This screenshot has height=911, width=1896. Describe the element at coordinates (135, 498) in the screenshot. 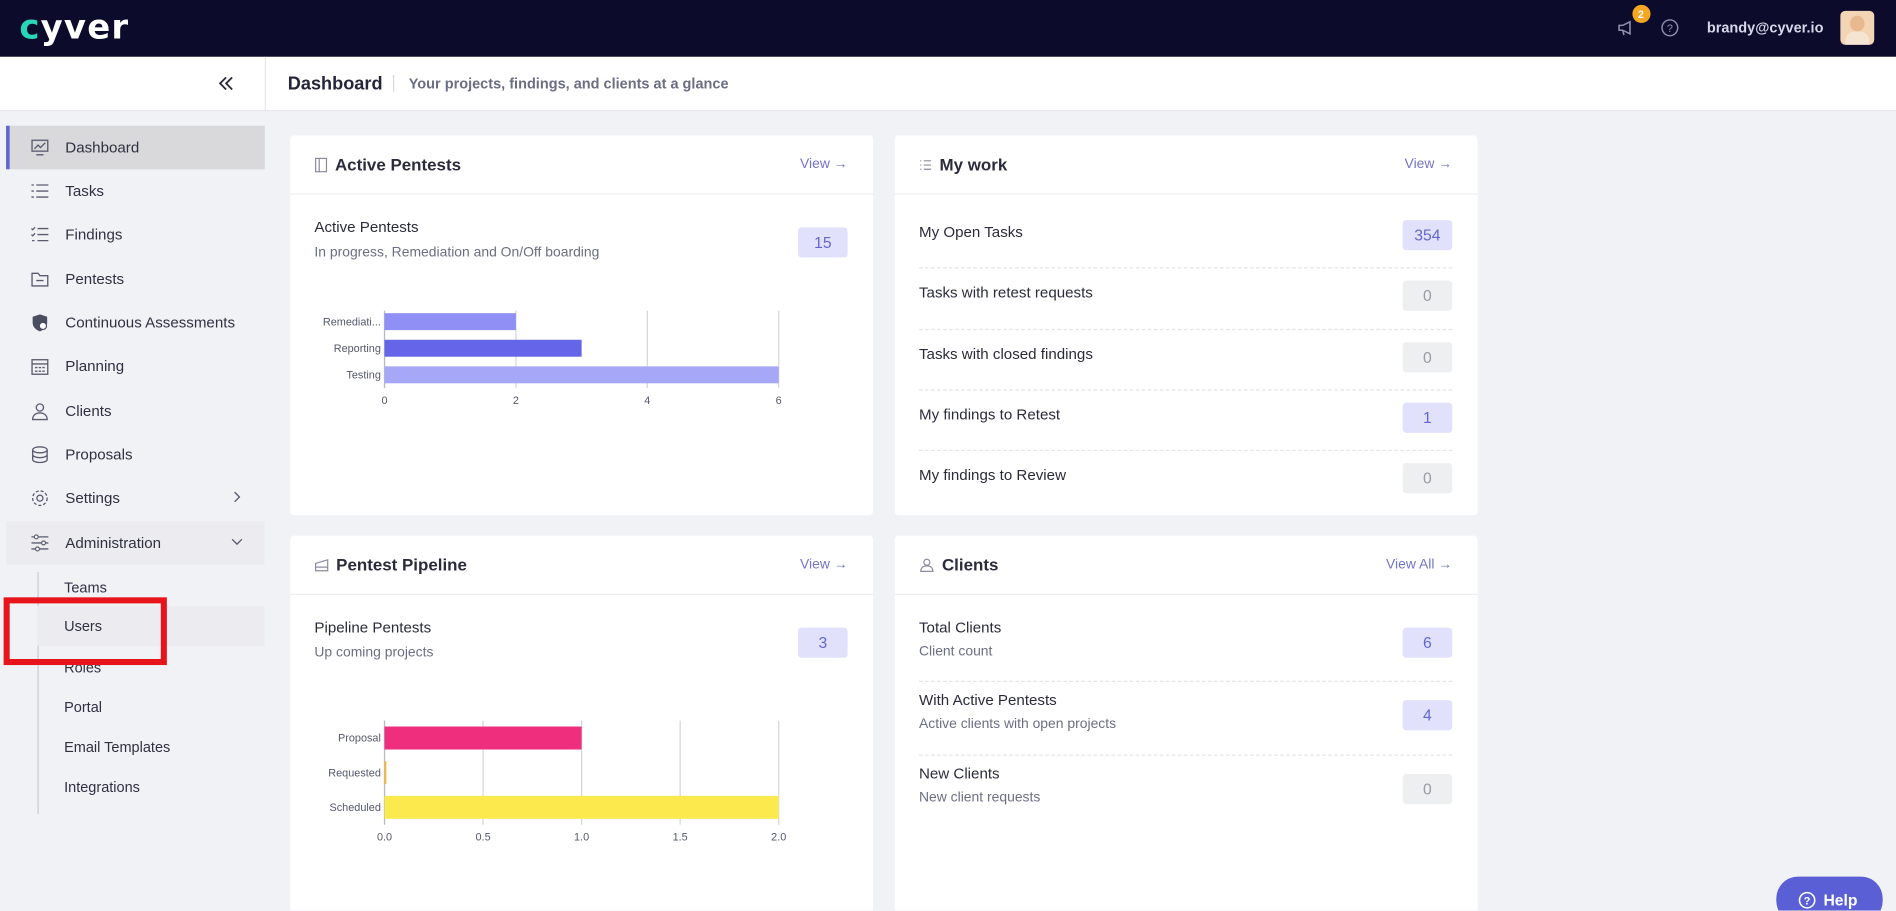

I see `sidebar-item-settings: Settings` at that location.